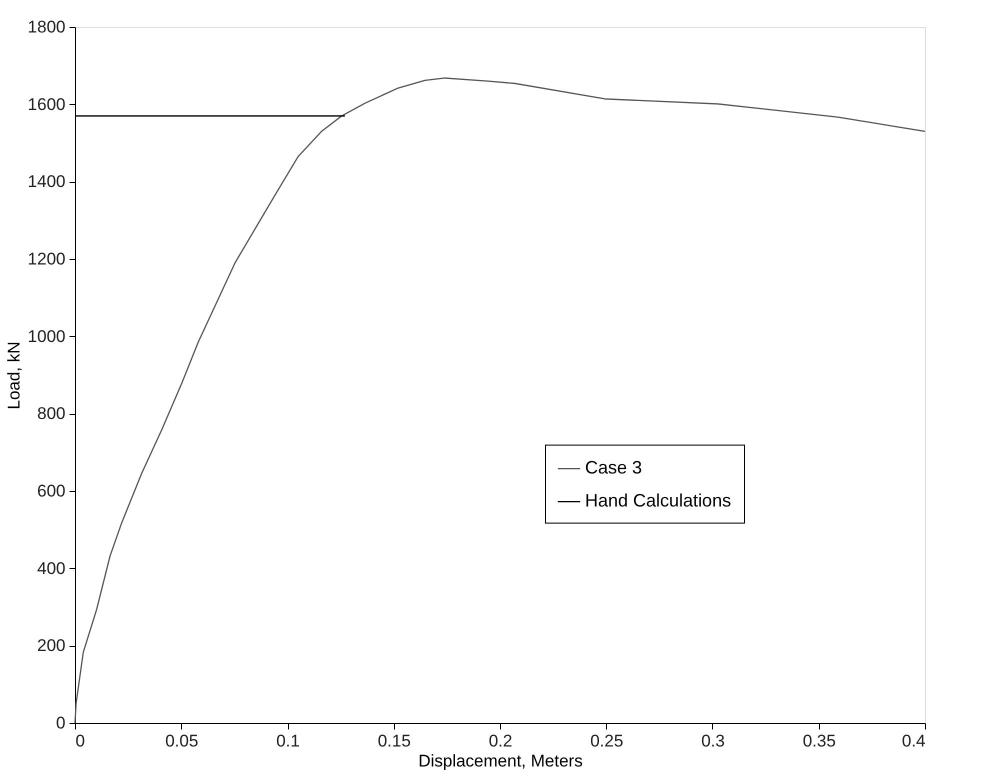 This screenshot has height=778, width=989. What do you see at coordinates (288, 741) in the screenshot?
I see `x-tick-label: 0.1` at bounding box center [288, 741].